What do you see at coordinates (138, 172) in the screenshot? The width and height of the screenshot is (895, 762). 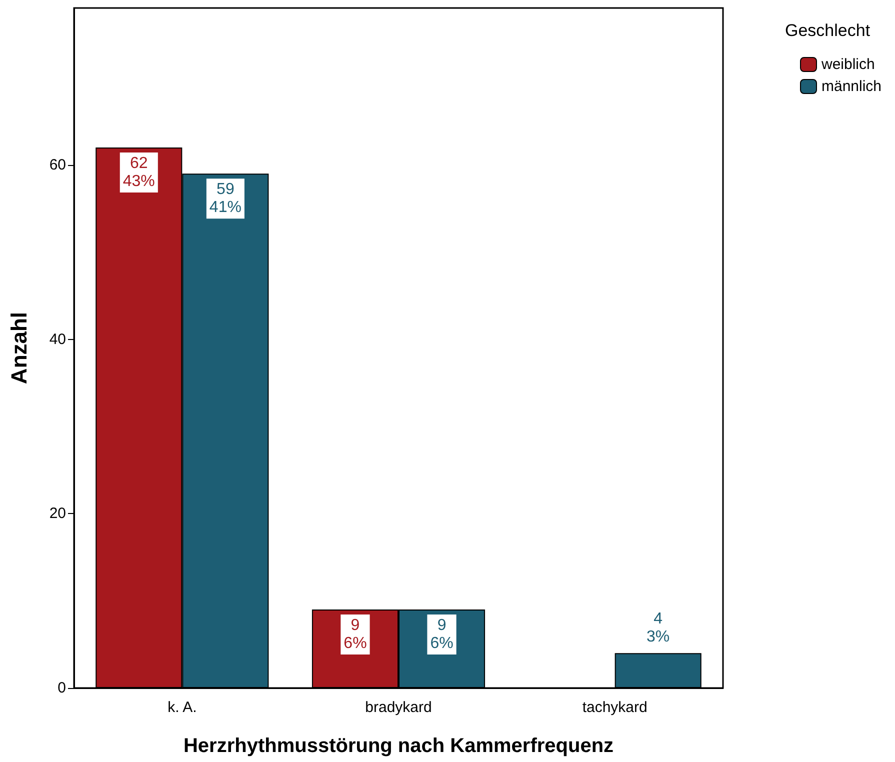 I see `data-label: 62 43%` at bounding box center [138, 172].